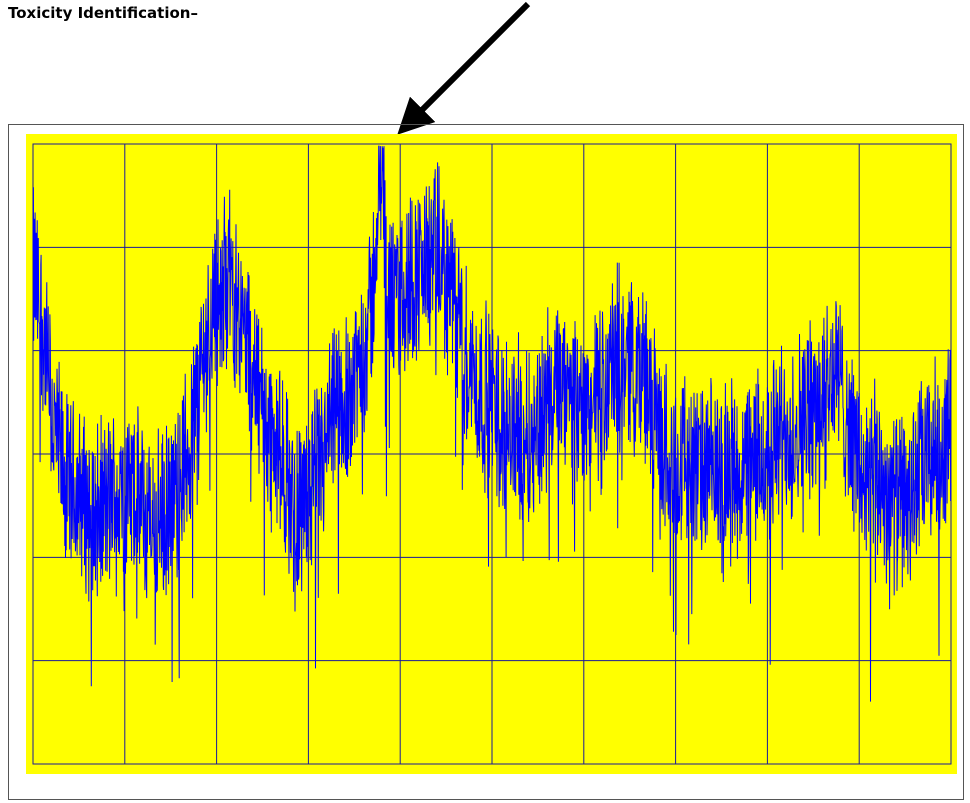 This screenshot has height=803, width=970. I want to click on black-arrow-icon, so click(464, 68).